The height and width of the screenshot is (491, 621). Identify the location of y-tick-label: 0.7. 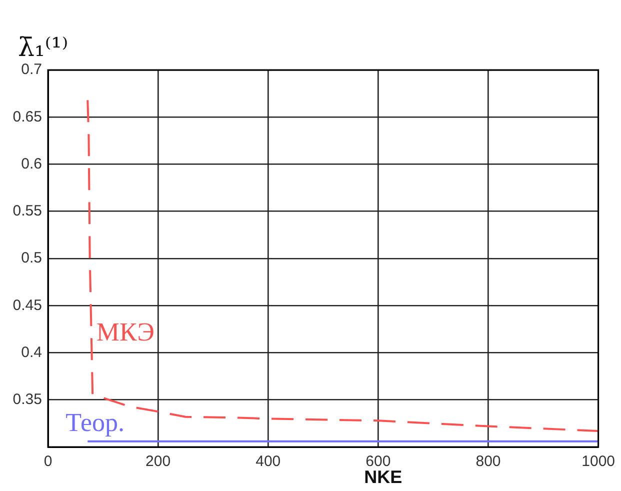
(31, 69).